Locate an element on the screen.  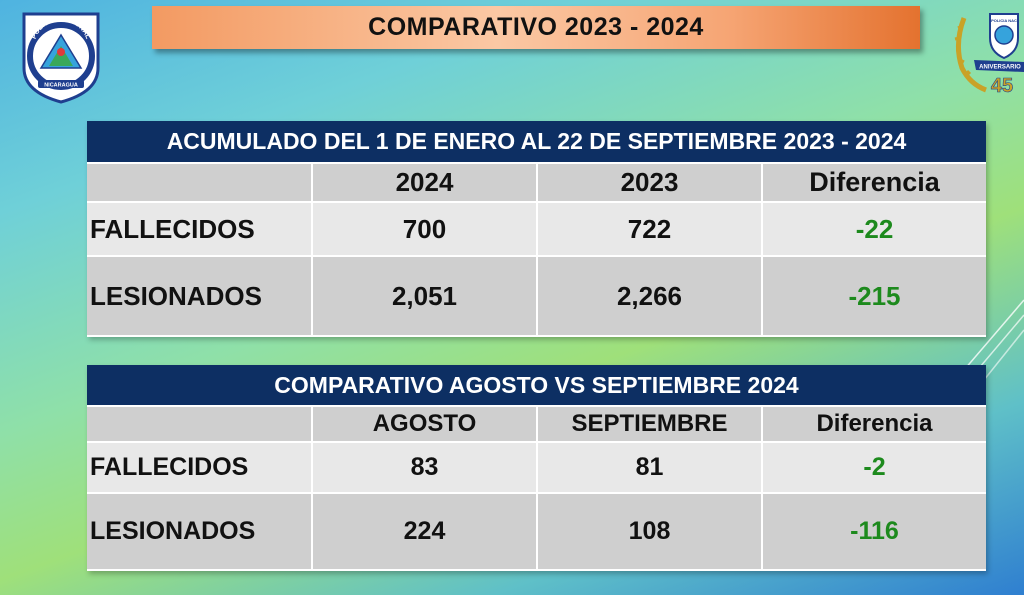
diff-lesionados: -215 is located at coordinates (874, 296).